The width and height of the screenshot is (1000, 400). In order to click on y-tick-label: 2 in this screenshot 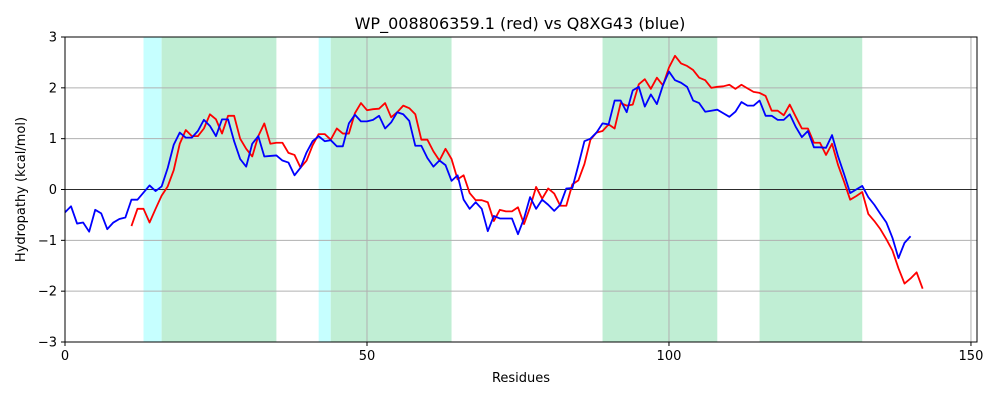, I will do `click(53, 88)`.